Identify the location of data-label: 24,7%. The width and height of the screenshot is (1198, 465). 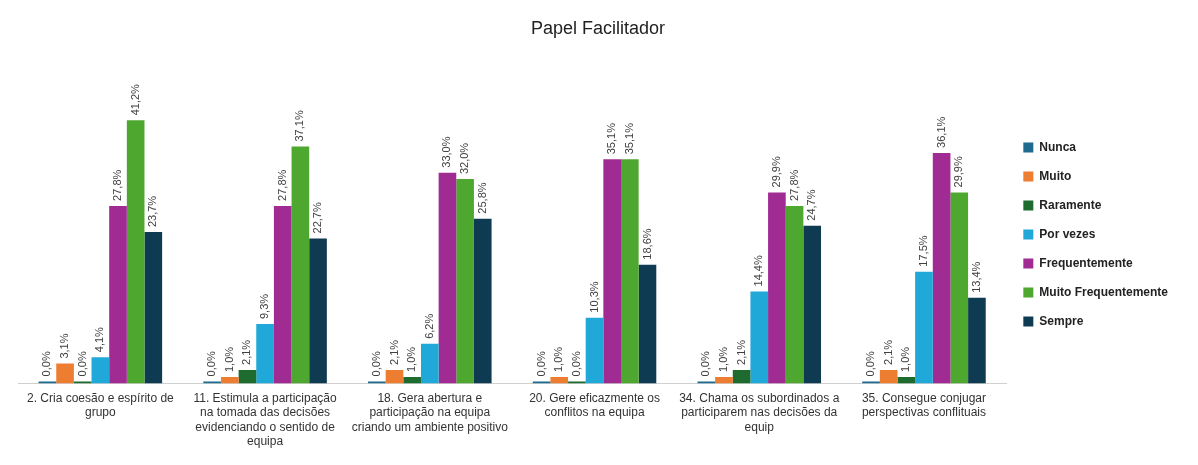
(811, 205).